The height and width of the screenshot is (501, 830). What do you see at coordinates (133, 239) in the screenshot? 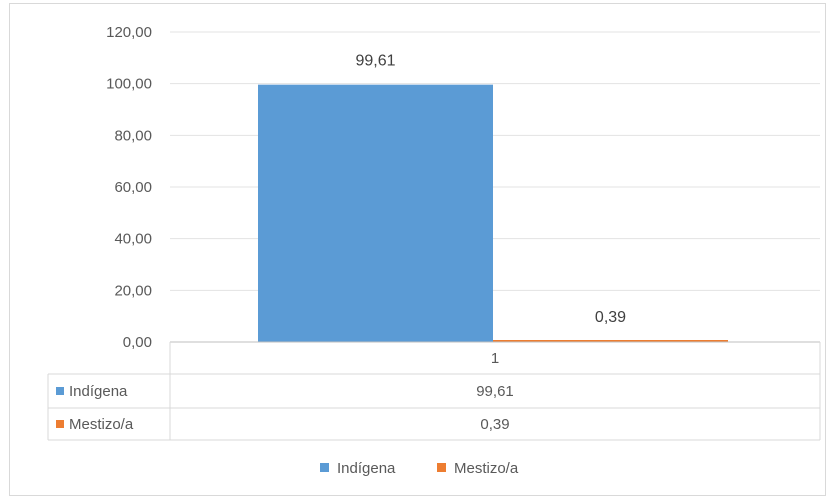
I see `y-tick-label: 40,00` at bounding box center [133, 239].